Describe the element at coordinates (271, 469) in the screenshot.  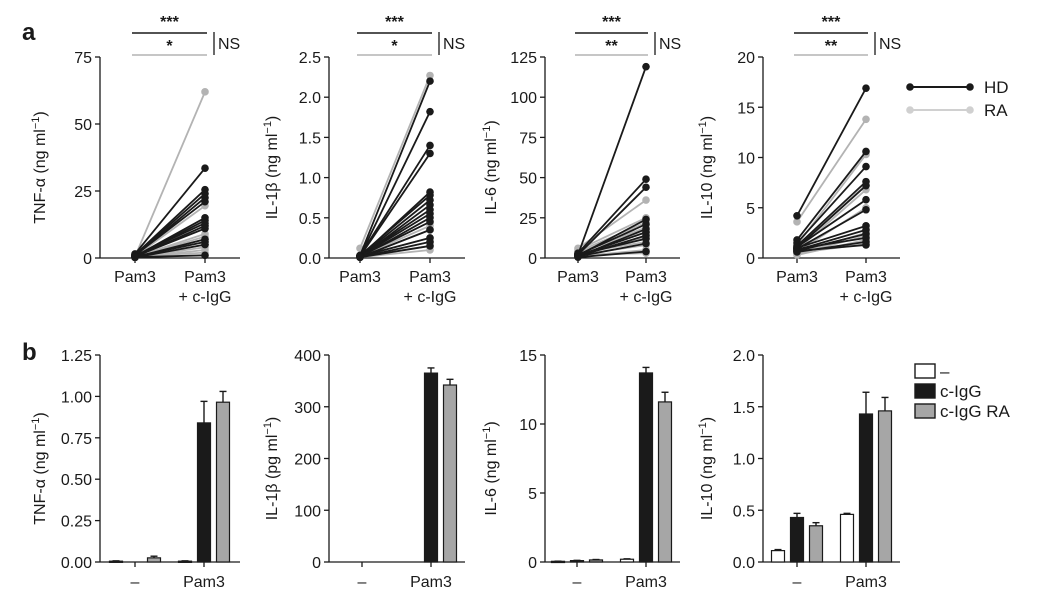
I see `y-axis-label: IL-1β (pg ml−1)` at that location.